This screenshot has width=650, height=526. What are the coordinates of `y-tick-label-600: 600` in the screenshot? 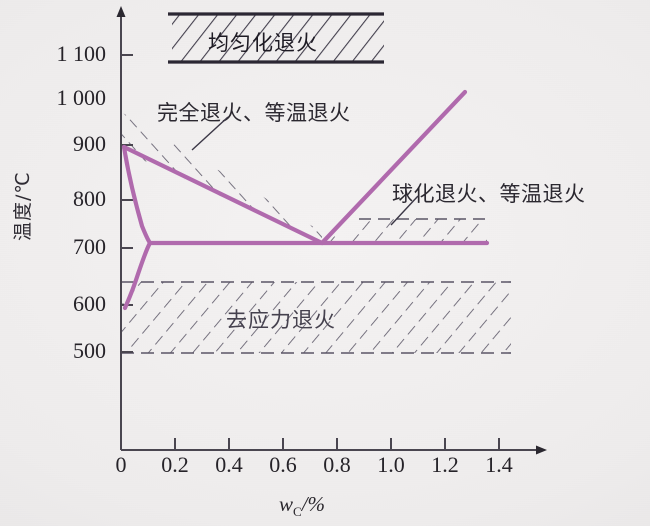 It's located at (89, 303).